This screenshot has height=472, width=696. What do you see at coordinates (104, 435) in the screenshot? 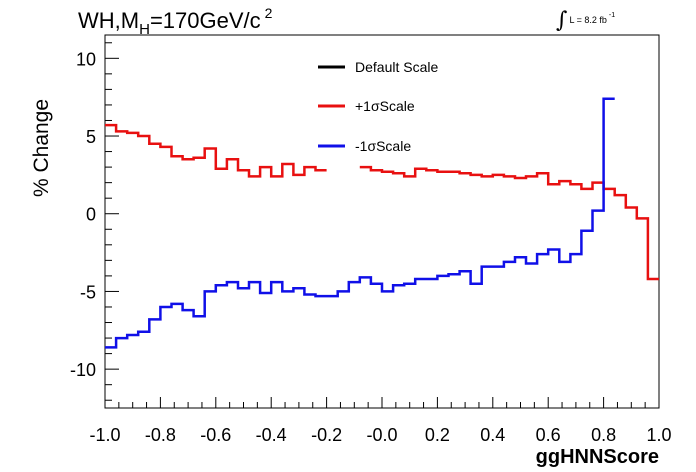
I see `x-tick-label: -1.0` at bounding box center [104, 435].